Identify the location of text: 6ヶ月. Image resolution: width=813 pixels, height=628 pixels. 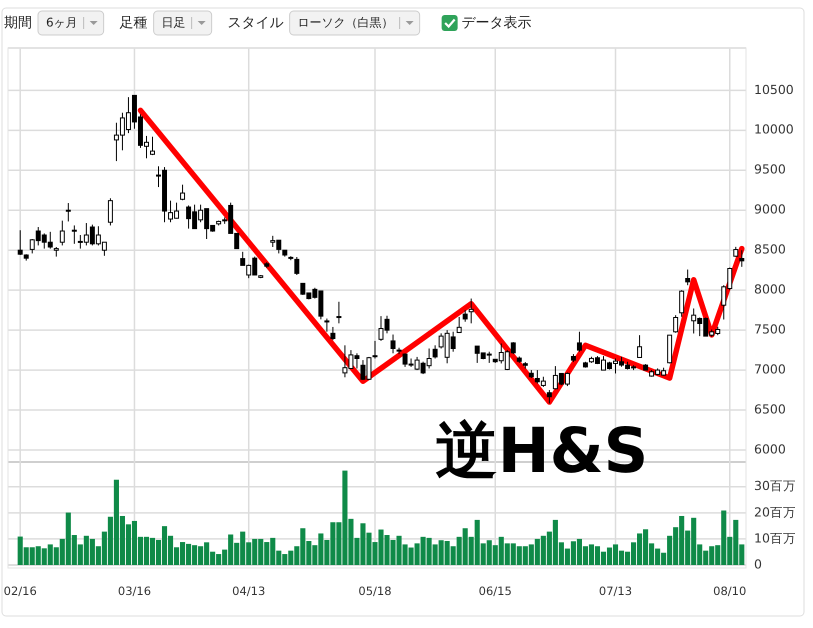
(62, 22).